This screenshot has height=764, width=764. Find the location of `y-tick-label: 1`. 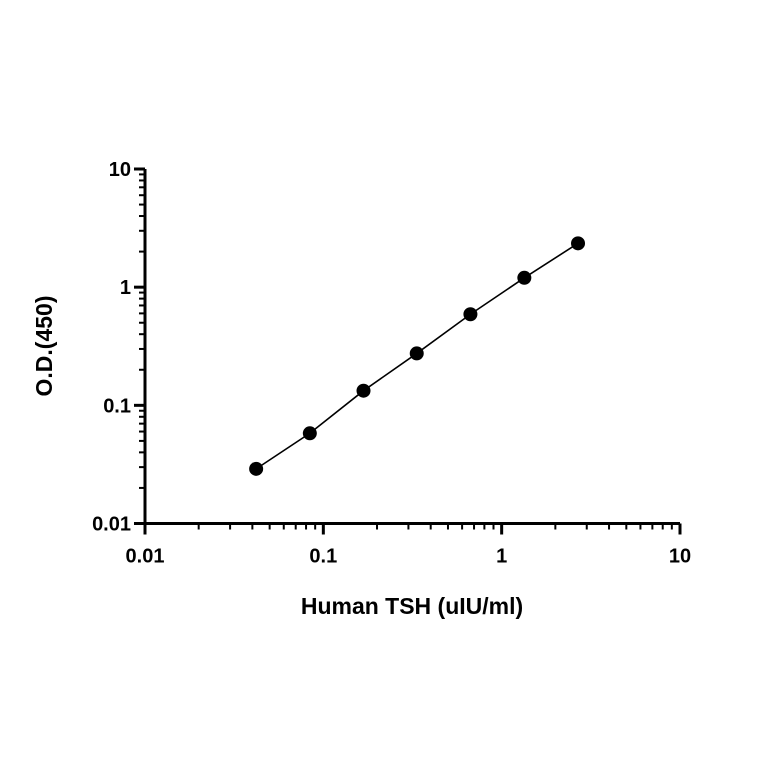

y-tick-label: 1 is located at coordinates (125, 288).